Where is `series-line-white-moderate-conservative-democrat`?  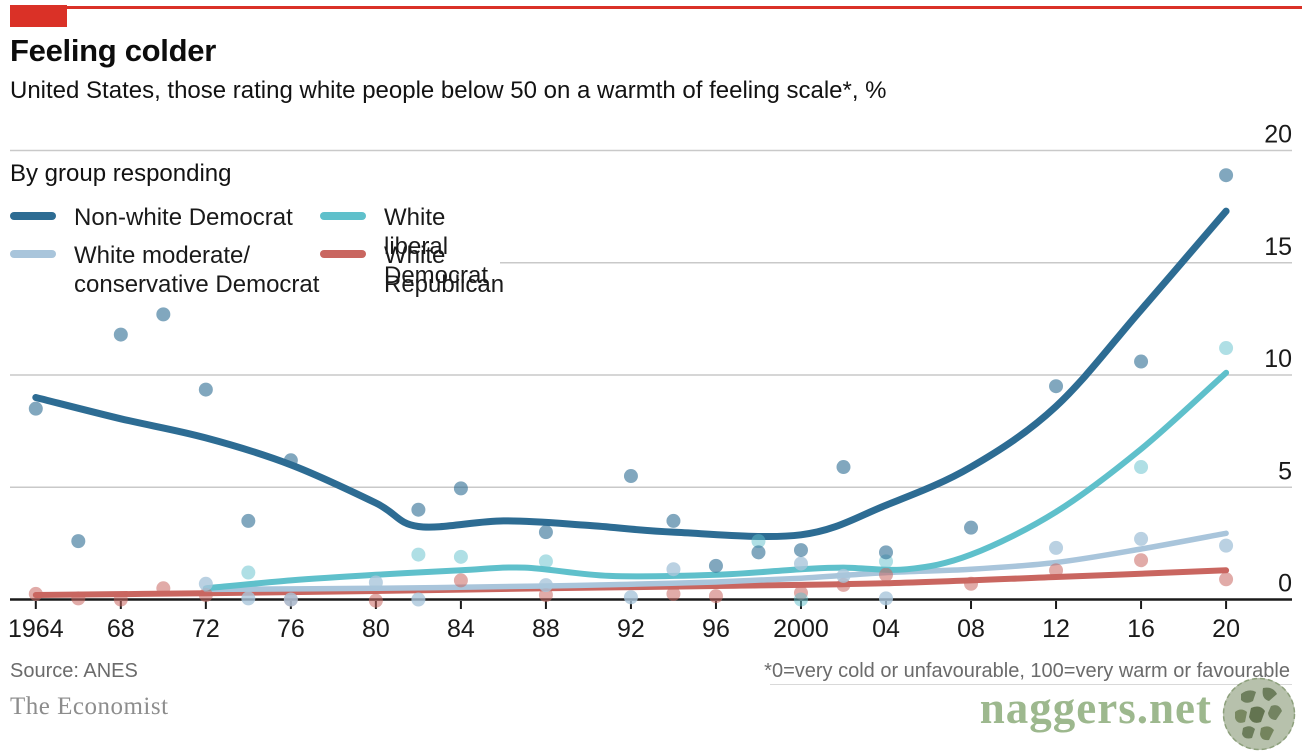 series-line-white-moderate-conservative-democrat is located at coordinates (716, 561).